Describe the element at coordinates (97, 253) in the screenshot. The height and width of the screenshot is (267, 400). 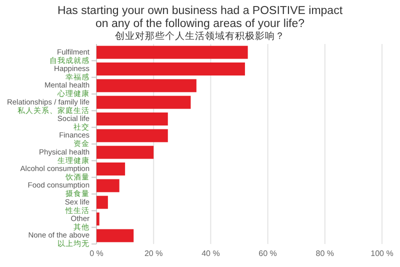
I see `x-tick-label: 0 %` at that location.